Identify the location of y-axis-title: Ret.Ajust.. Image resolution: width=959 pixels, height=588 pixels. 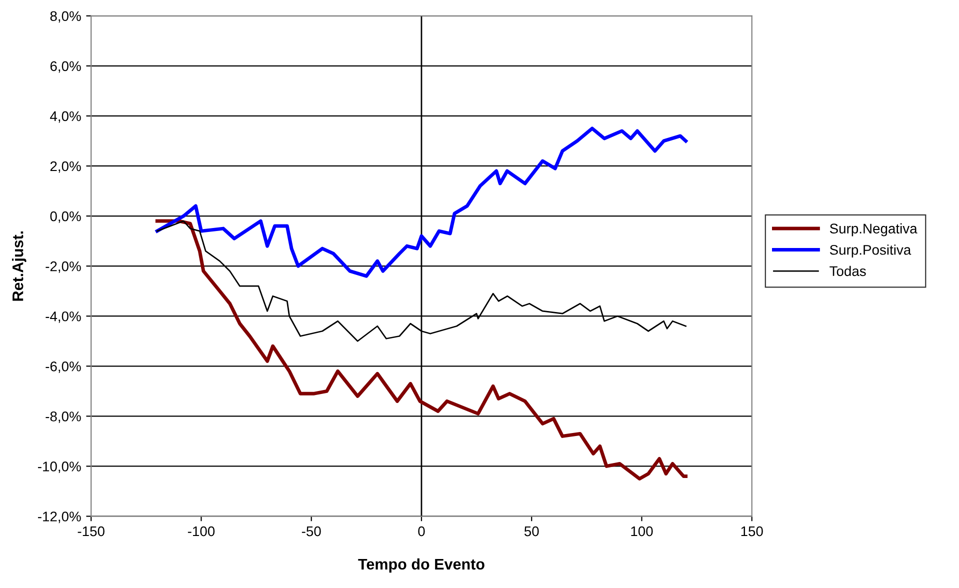
(19, 266).